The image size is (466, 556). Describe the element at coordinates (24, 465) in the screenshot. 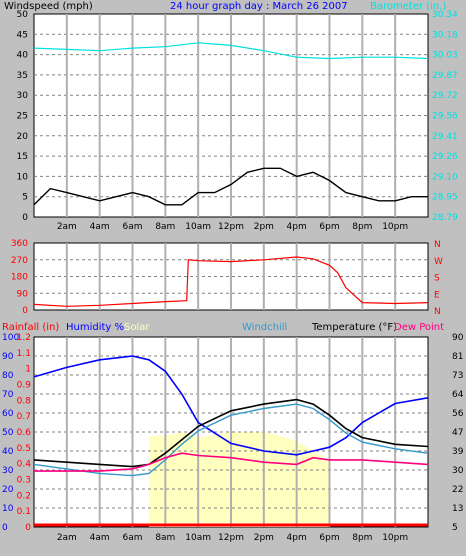

I see `rain-tick: 0.4` at that location.